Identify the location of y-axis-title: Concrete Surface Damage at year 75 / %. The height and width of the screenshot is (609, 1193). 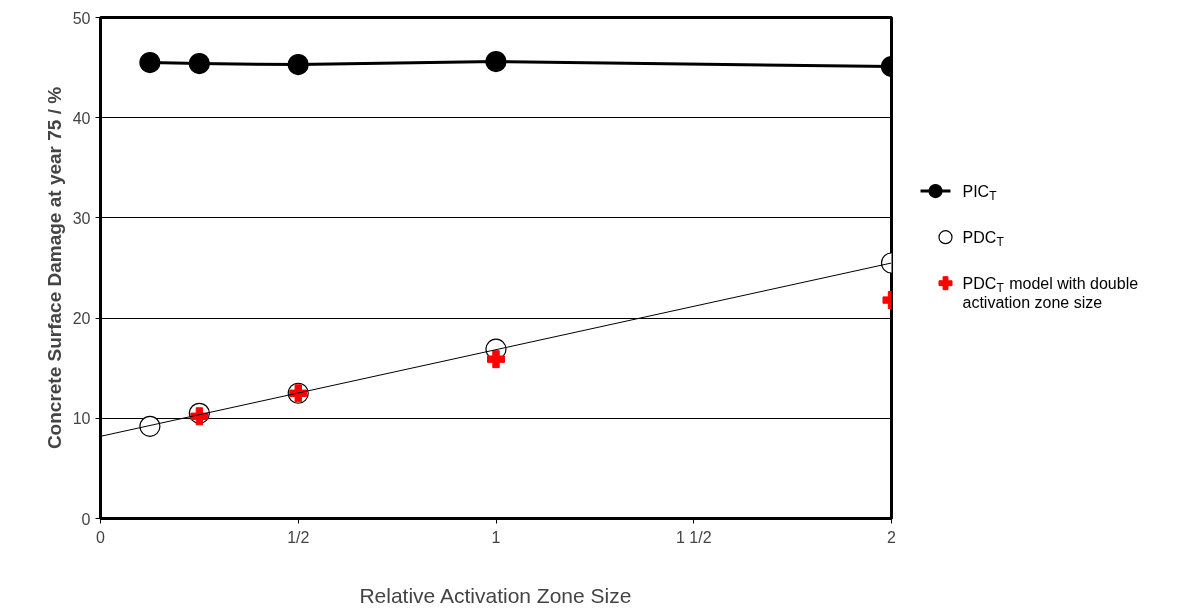
(54, 268).